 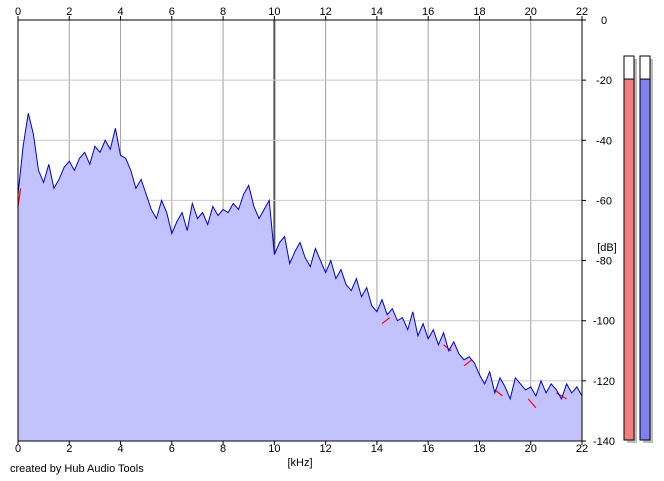 I want to click on x-axis-bottom: 0 2 4 6 8 10 12 14 16 18 20 22, so click(x=301, y=448).